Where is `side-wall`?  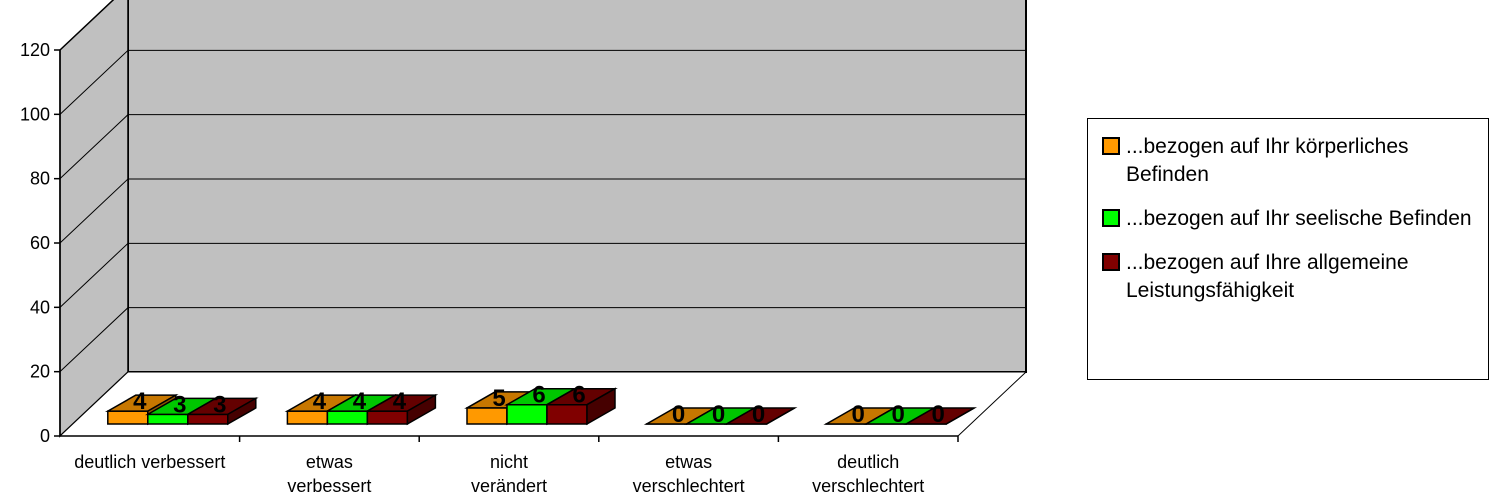 side-wall is located at coordinates (94, 219).